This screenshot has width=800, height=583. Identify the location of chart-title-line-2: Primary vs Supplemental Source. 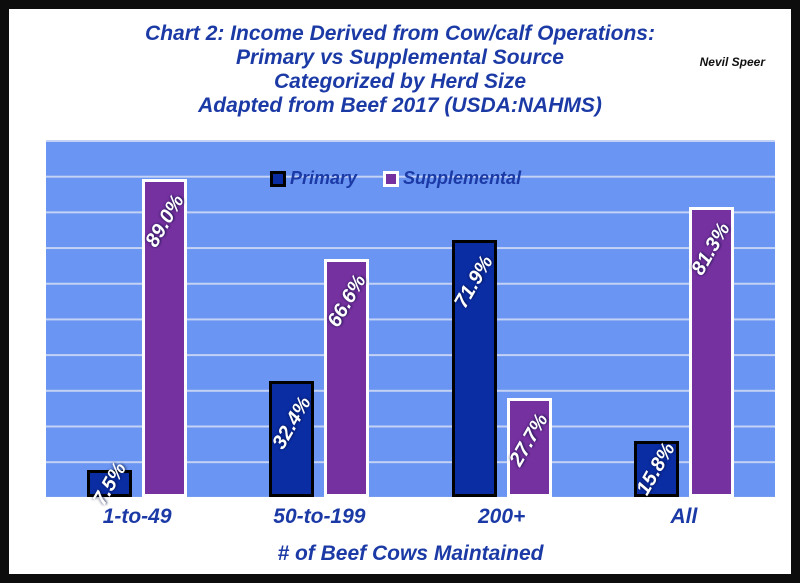
(400, 57).